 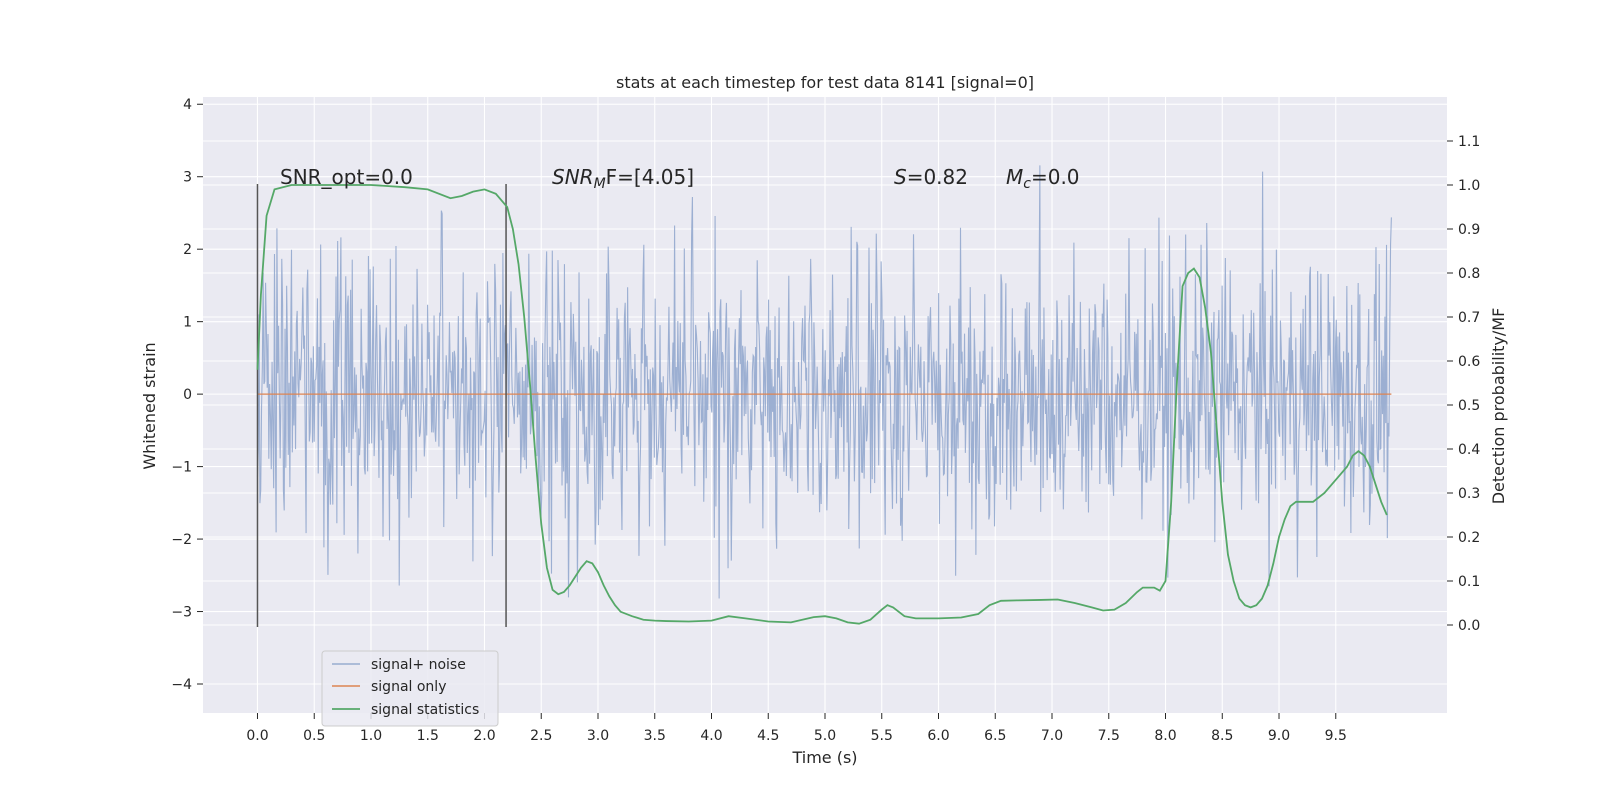 I want to click on annotation-s: S=0.82, so click(x=931, y=177).